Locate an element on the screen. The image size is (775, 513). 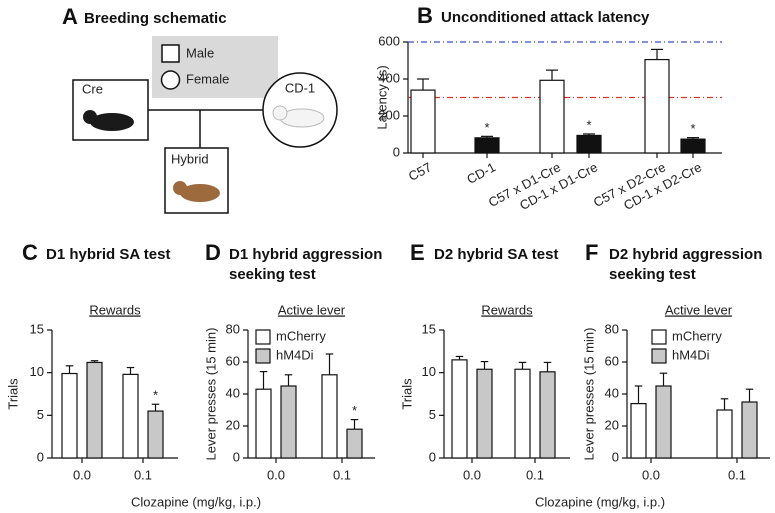
panel-header: F D2 hybrid aggression seeking test is located at coordinates (680, 264).